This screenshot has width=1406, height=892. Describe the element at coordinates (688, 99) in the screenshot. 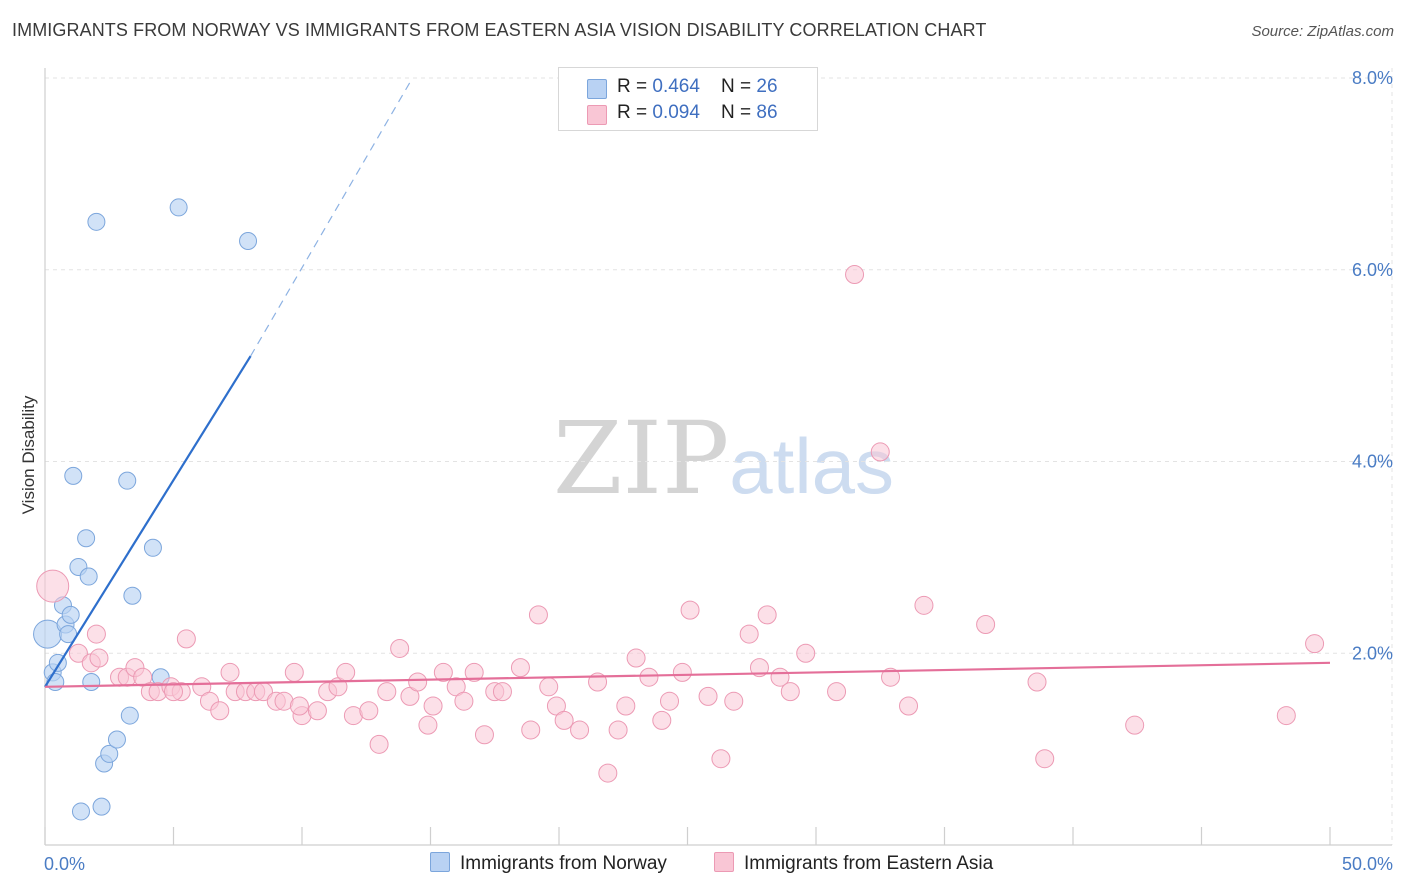

I see `correlation-legend: R = 0.464 N = 26 R = 0.094 N = 86` at that location.